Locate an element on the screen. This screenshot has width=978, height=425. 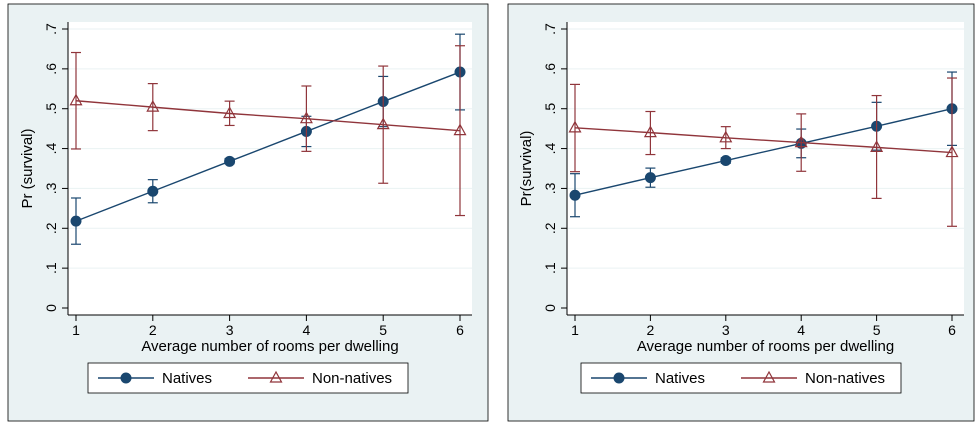
y-axis-title: Pr(survival) is located at coordinates (526, 169).